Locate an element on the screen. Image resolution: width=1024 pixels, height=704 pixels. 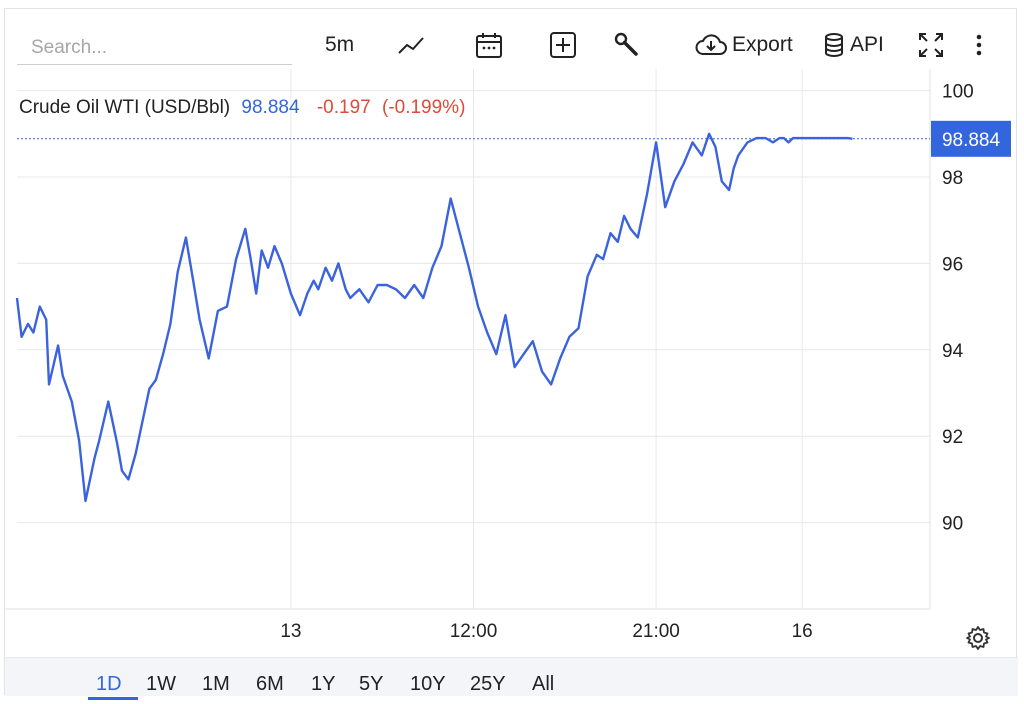
last-price-tag is located at coordinates (971, 138).